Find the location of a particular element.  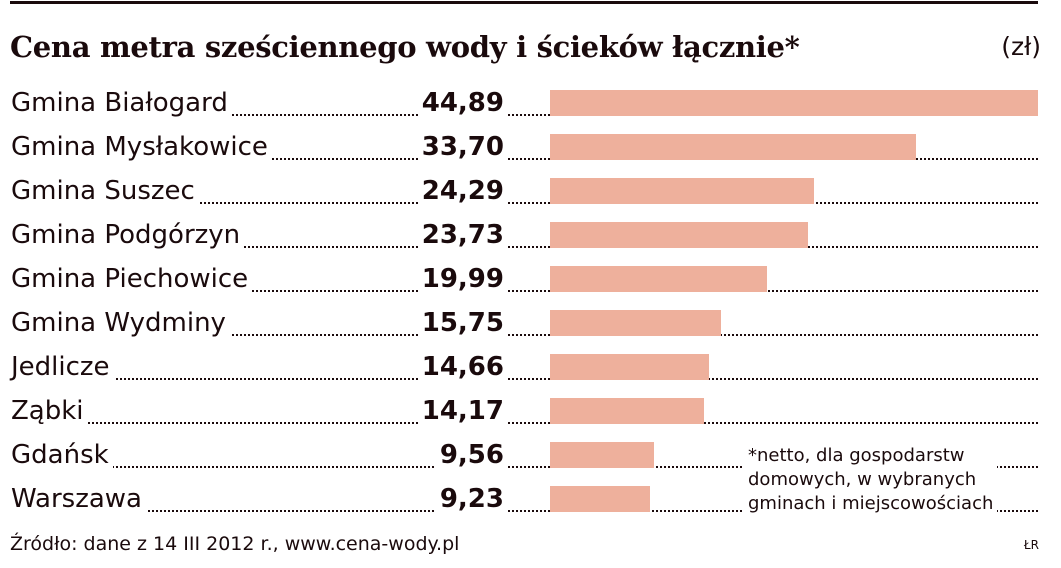

row-value: 44,89 is located at coordinates (462, 103).